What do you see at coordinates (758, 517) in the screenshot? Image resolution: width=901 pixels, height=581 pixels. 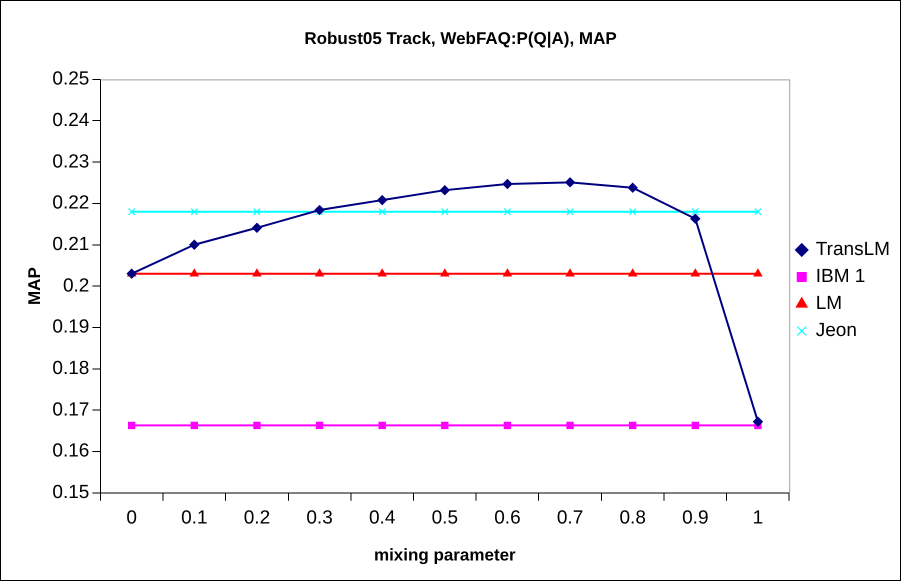 I see `x-tick-label: 1` at bounding box center [758, 517].